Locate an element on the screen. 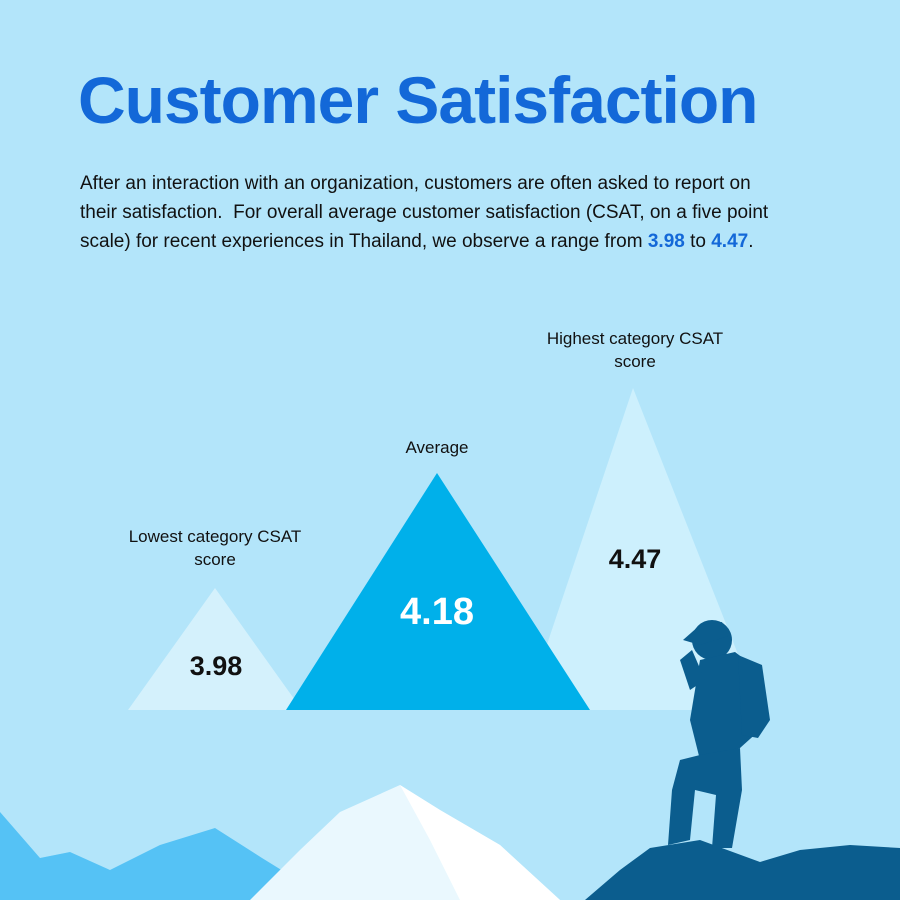 Image resolution: width=900 pixels, height=900 pixels. mountain is located at coordinates (165, 856).